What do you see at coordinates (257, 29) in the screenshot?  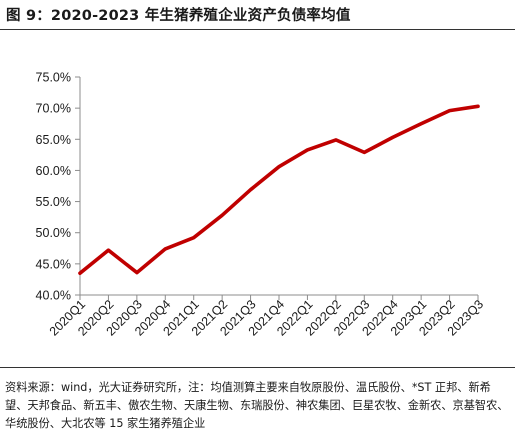 I see `top-divider` at bounding box center [257, 29].